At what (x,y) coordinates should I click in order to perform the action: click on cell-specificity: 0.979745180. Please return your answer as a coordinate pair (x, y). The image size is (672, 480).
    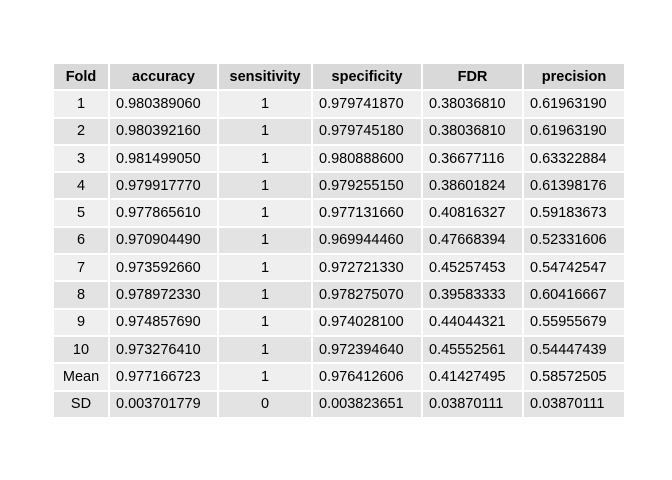
    Looking at the image, I should click on (367, 131).